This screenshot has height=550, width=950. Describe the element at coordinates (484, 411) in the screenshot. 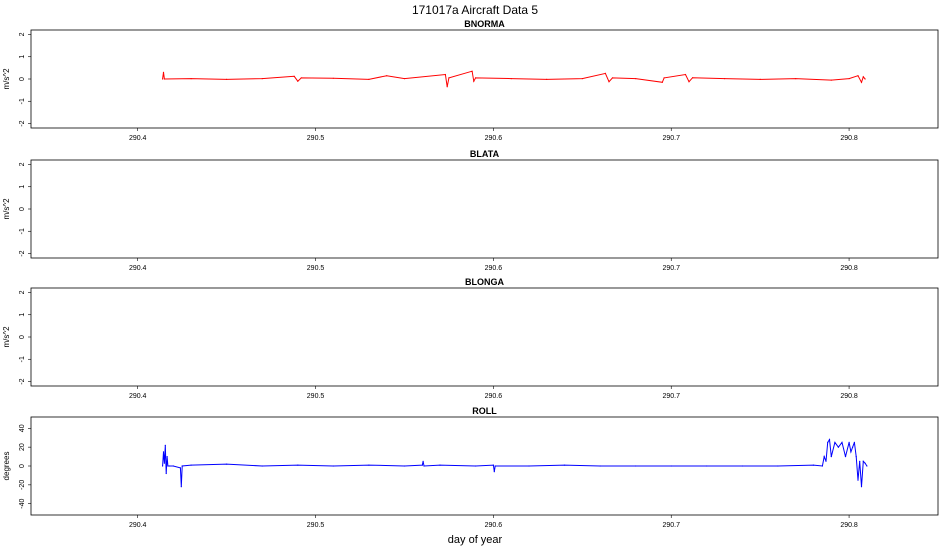

I see `panel-title: ROLL` at that location.